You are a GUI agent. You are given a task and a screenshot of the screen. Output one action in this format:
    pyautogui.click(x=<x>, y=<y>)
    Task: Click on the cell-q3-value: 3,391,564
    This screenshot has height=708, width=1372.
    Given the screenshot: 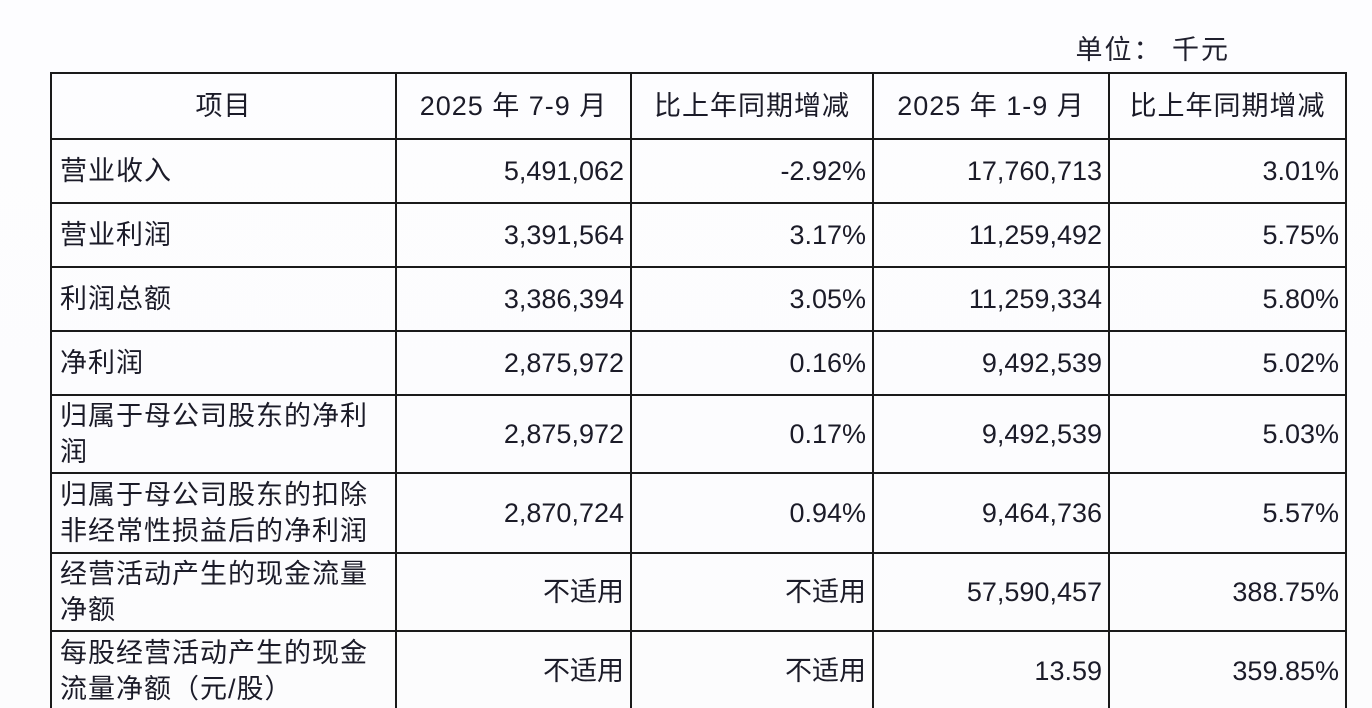 What is the action you would take?
    pyautogui.click(x=513, y=235)
    